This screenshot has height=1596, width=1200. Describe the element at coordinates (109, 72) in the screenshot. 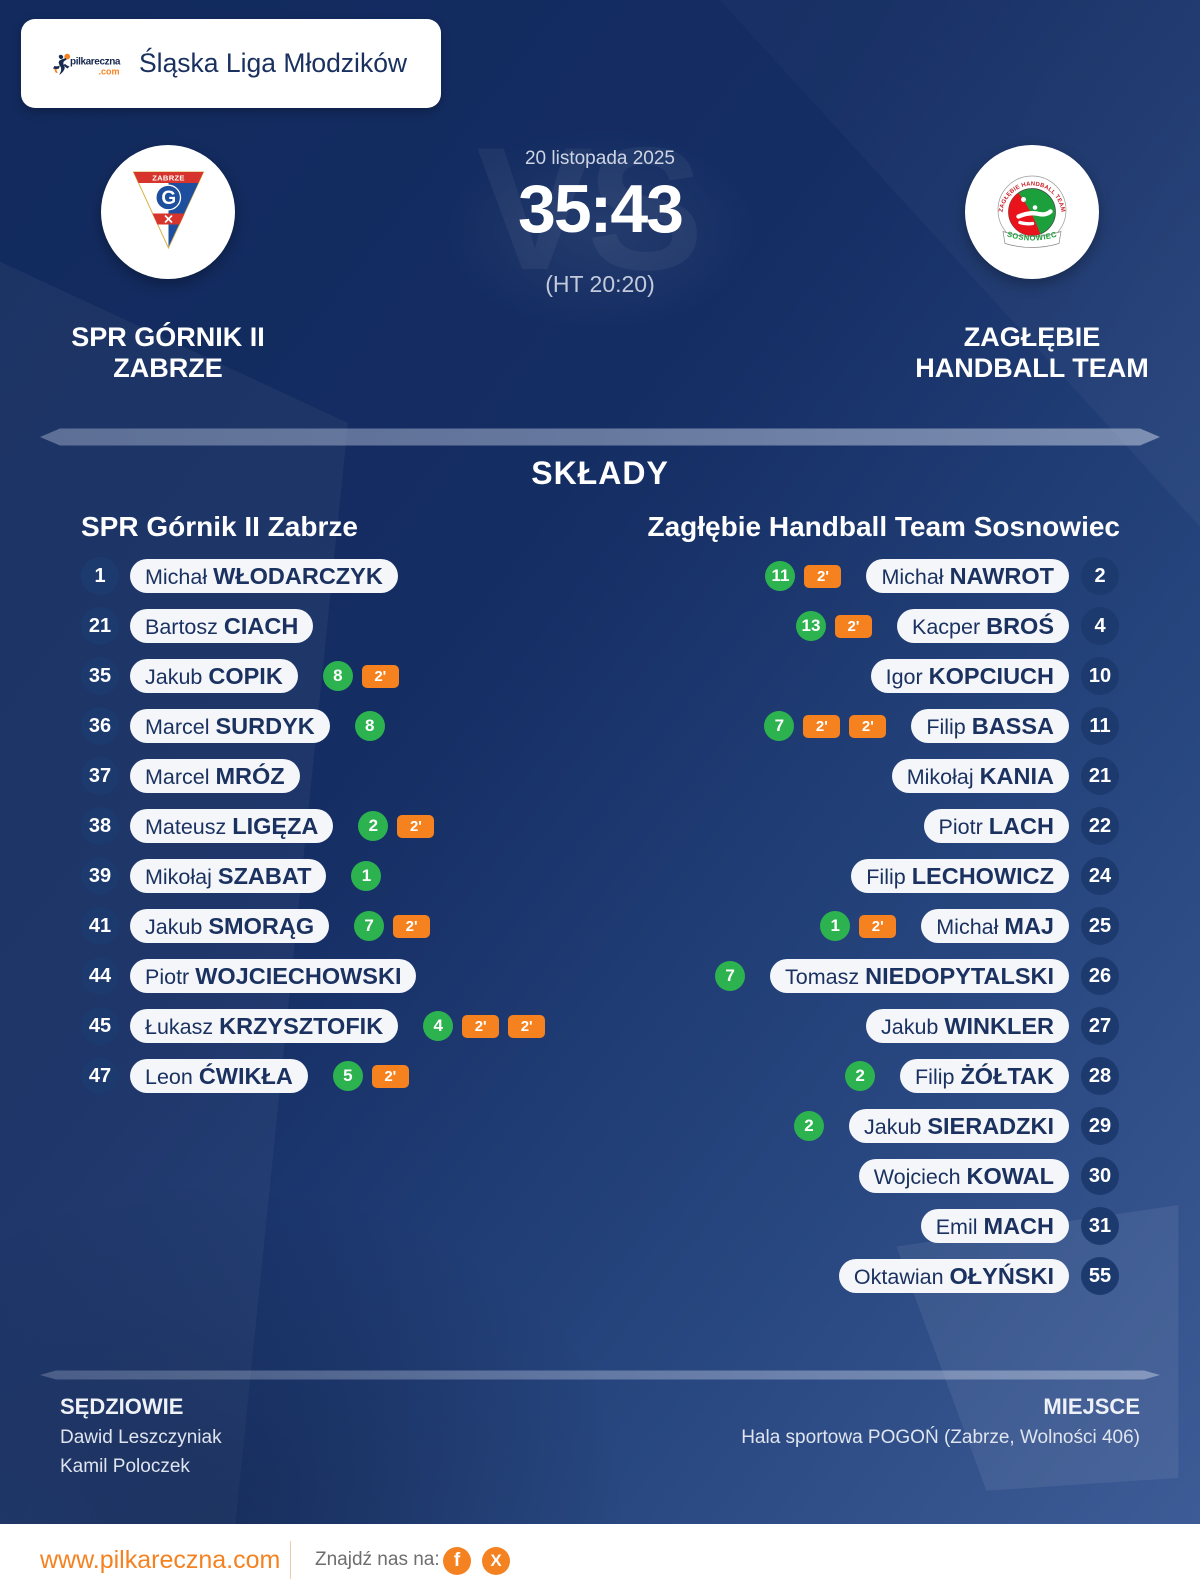

I see `svg-text: .com` at that location.